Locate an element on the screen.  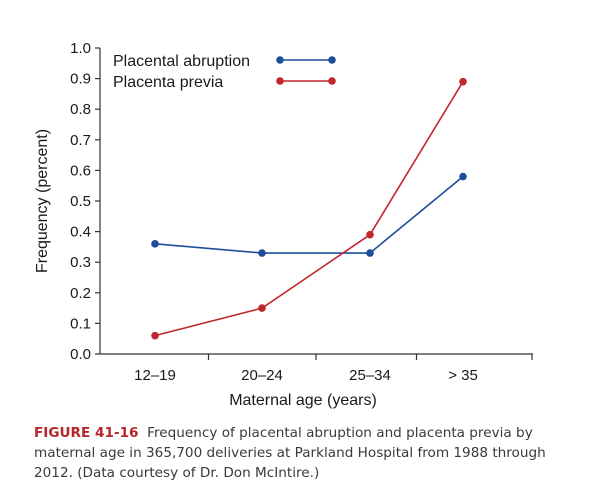
y-tick-label: 0.0 is located at coordinates (80, 354).